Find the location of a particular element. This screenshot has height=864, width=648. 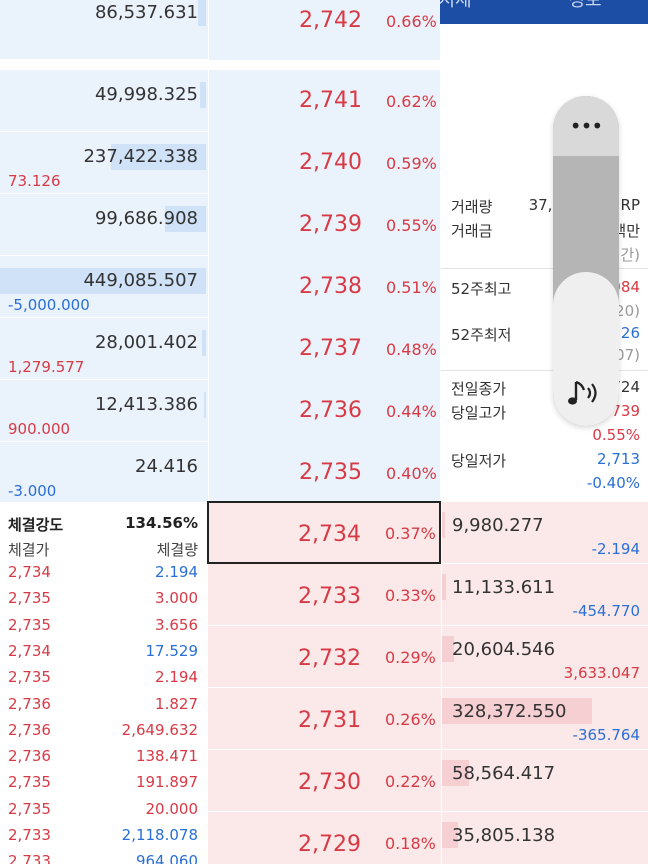

trade-row: 2,734 17.529 is located at coordinates (103, 655).